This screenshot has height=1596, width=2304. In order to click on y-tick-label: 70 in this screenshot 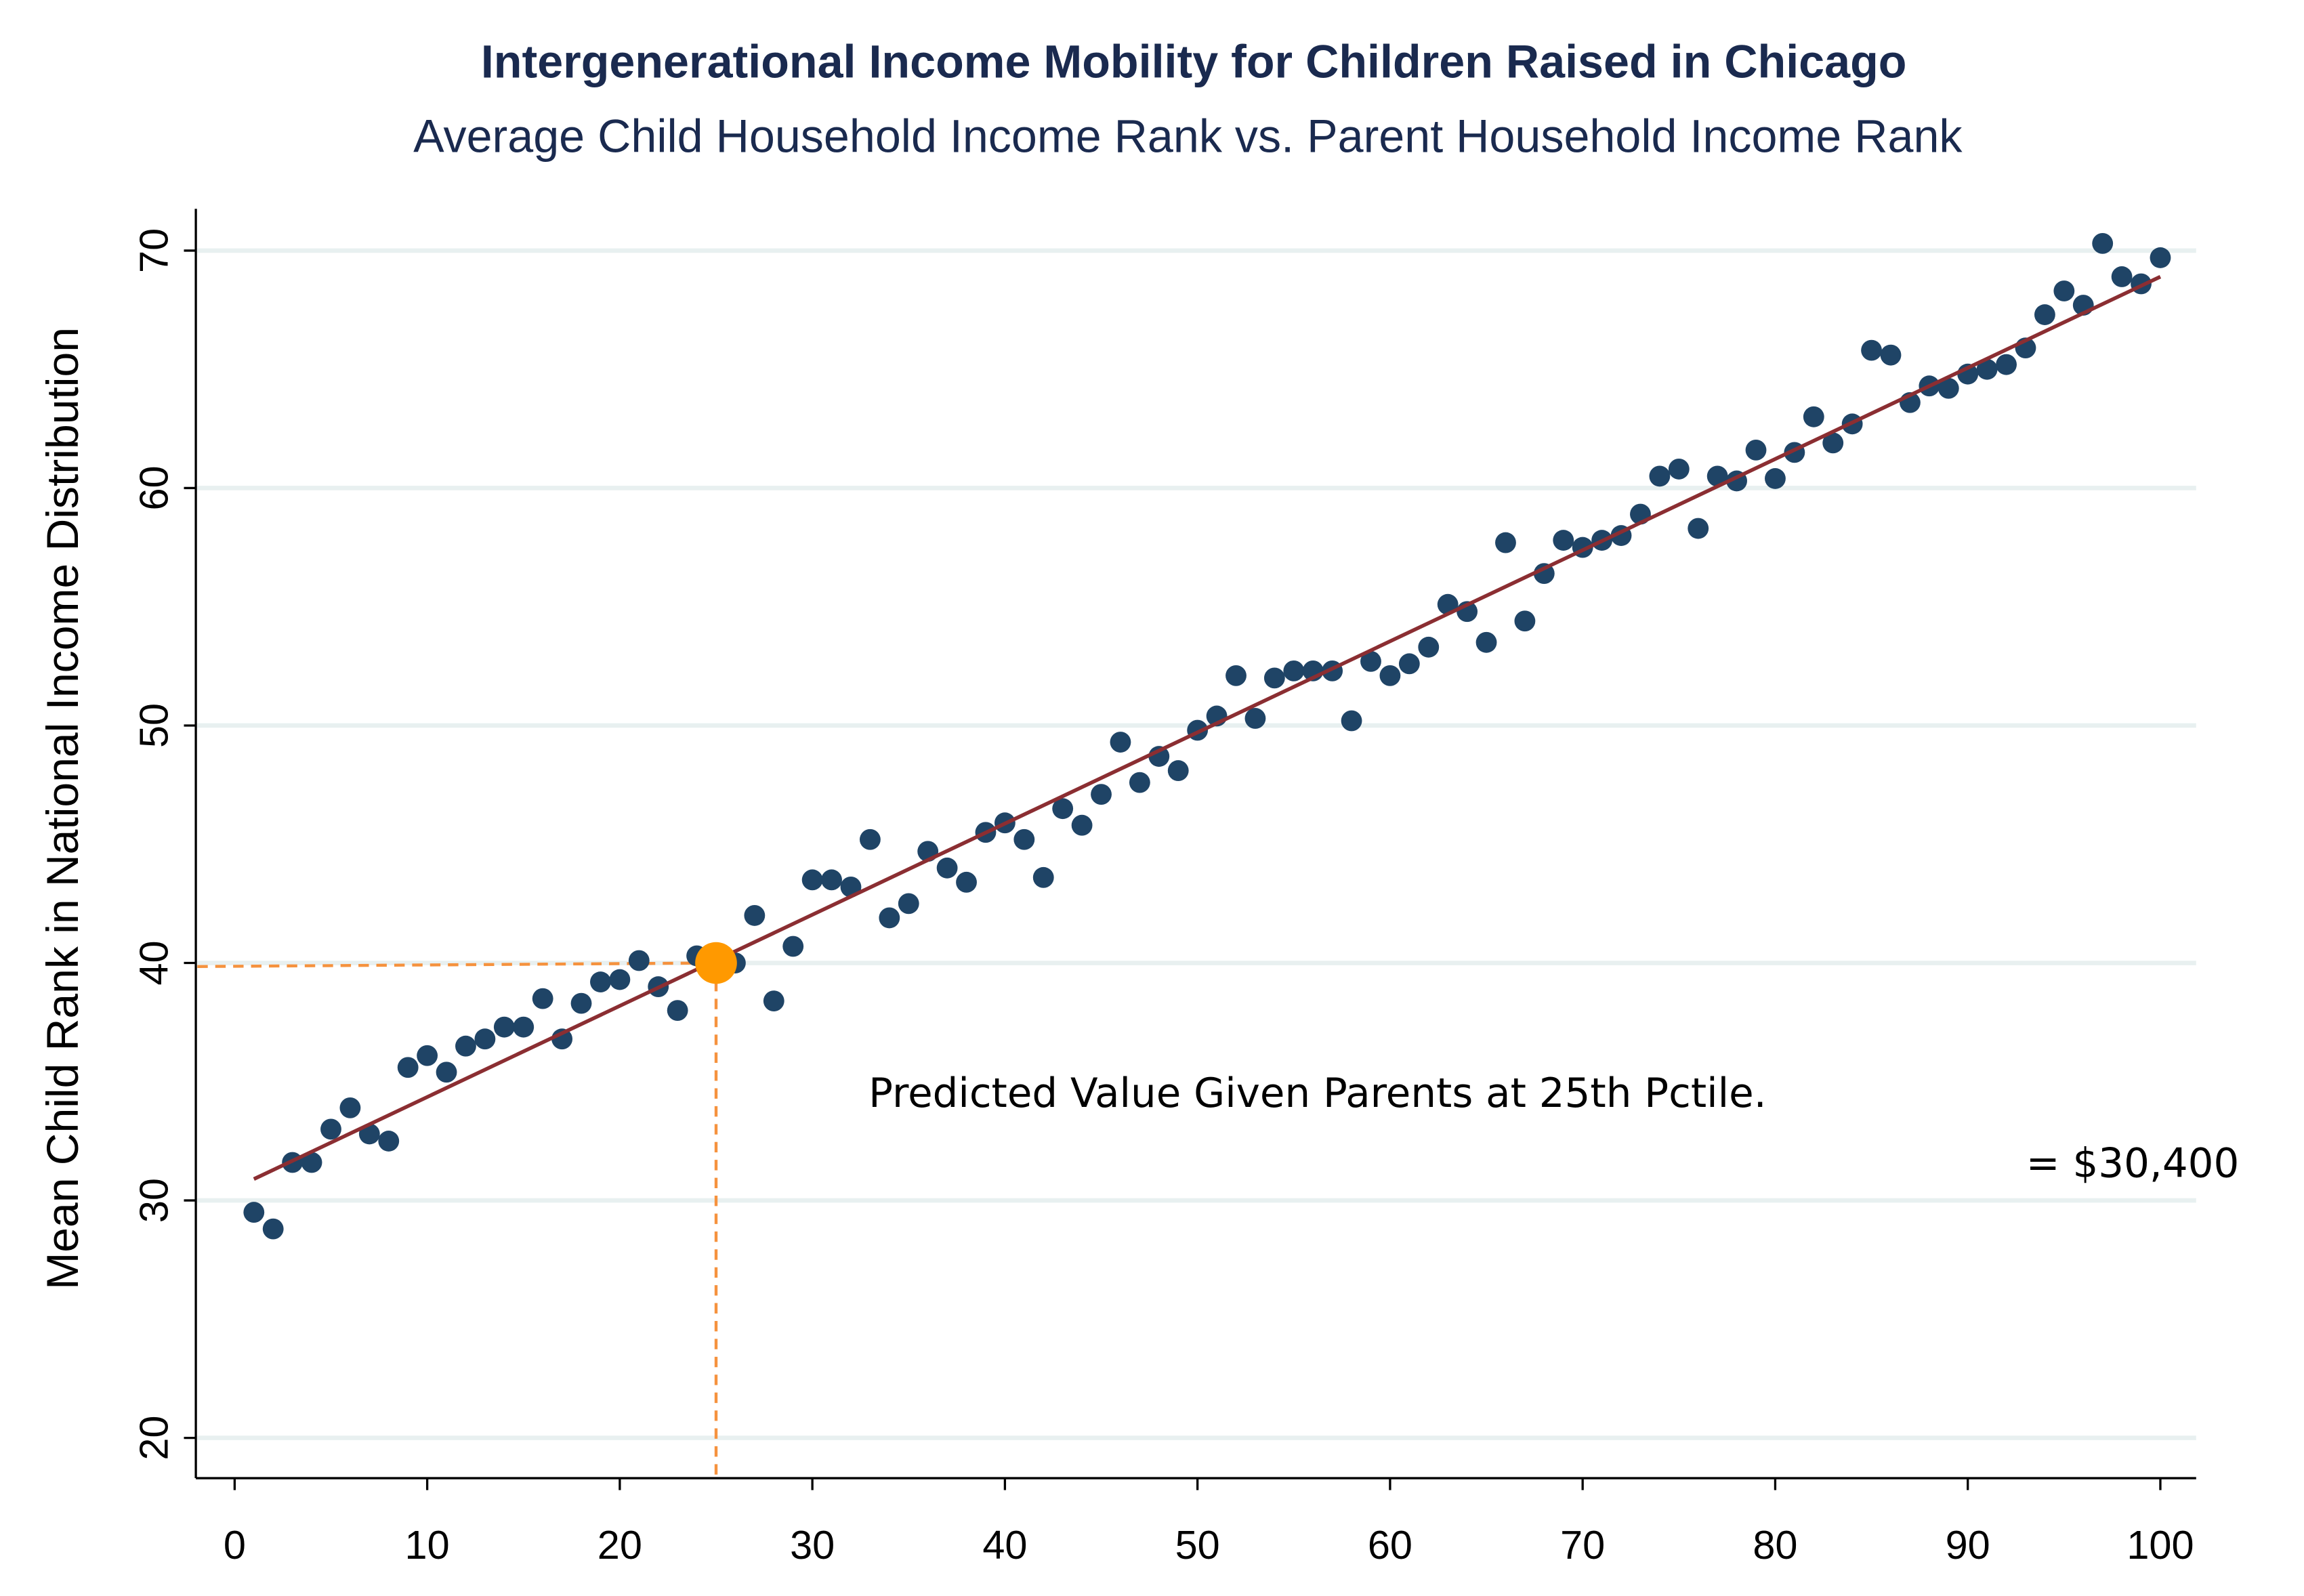, I will do `click(153, 251)`.